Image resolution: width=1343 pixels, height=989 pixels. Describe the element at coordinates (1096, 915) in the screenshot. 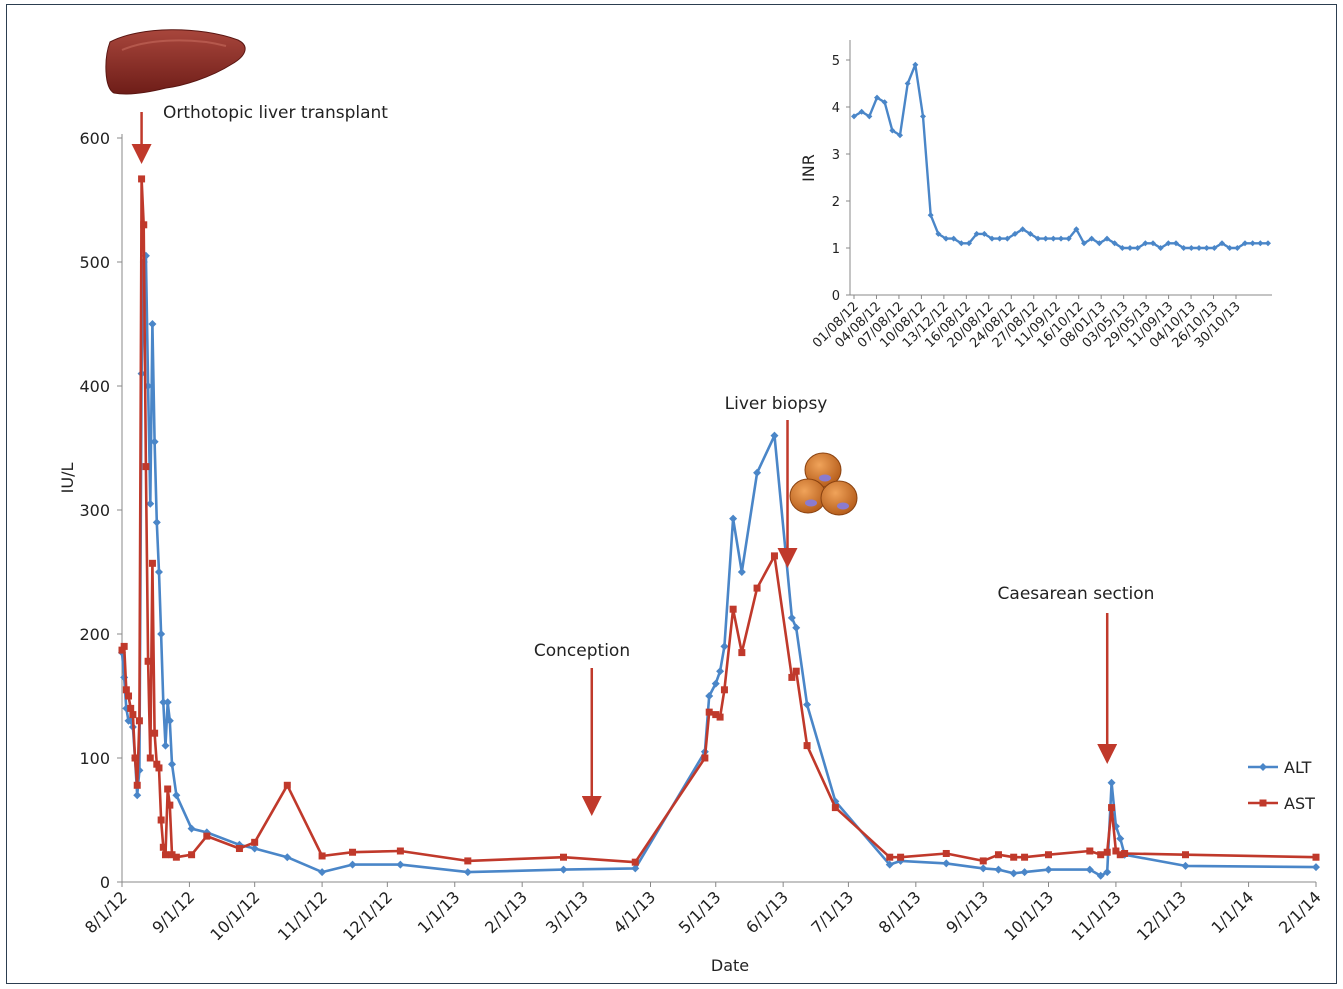

I see `x-tick-label: 11/1/13` at that location.